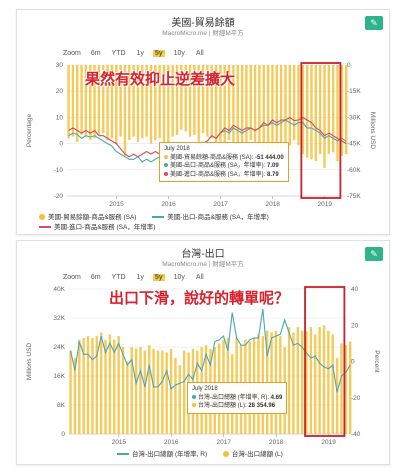 Image resolution: width=403 pixels, height=470 pixels. Describe the element at coordinates (210, 350) in the screenshot. I see `series-line` at that location.